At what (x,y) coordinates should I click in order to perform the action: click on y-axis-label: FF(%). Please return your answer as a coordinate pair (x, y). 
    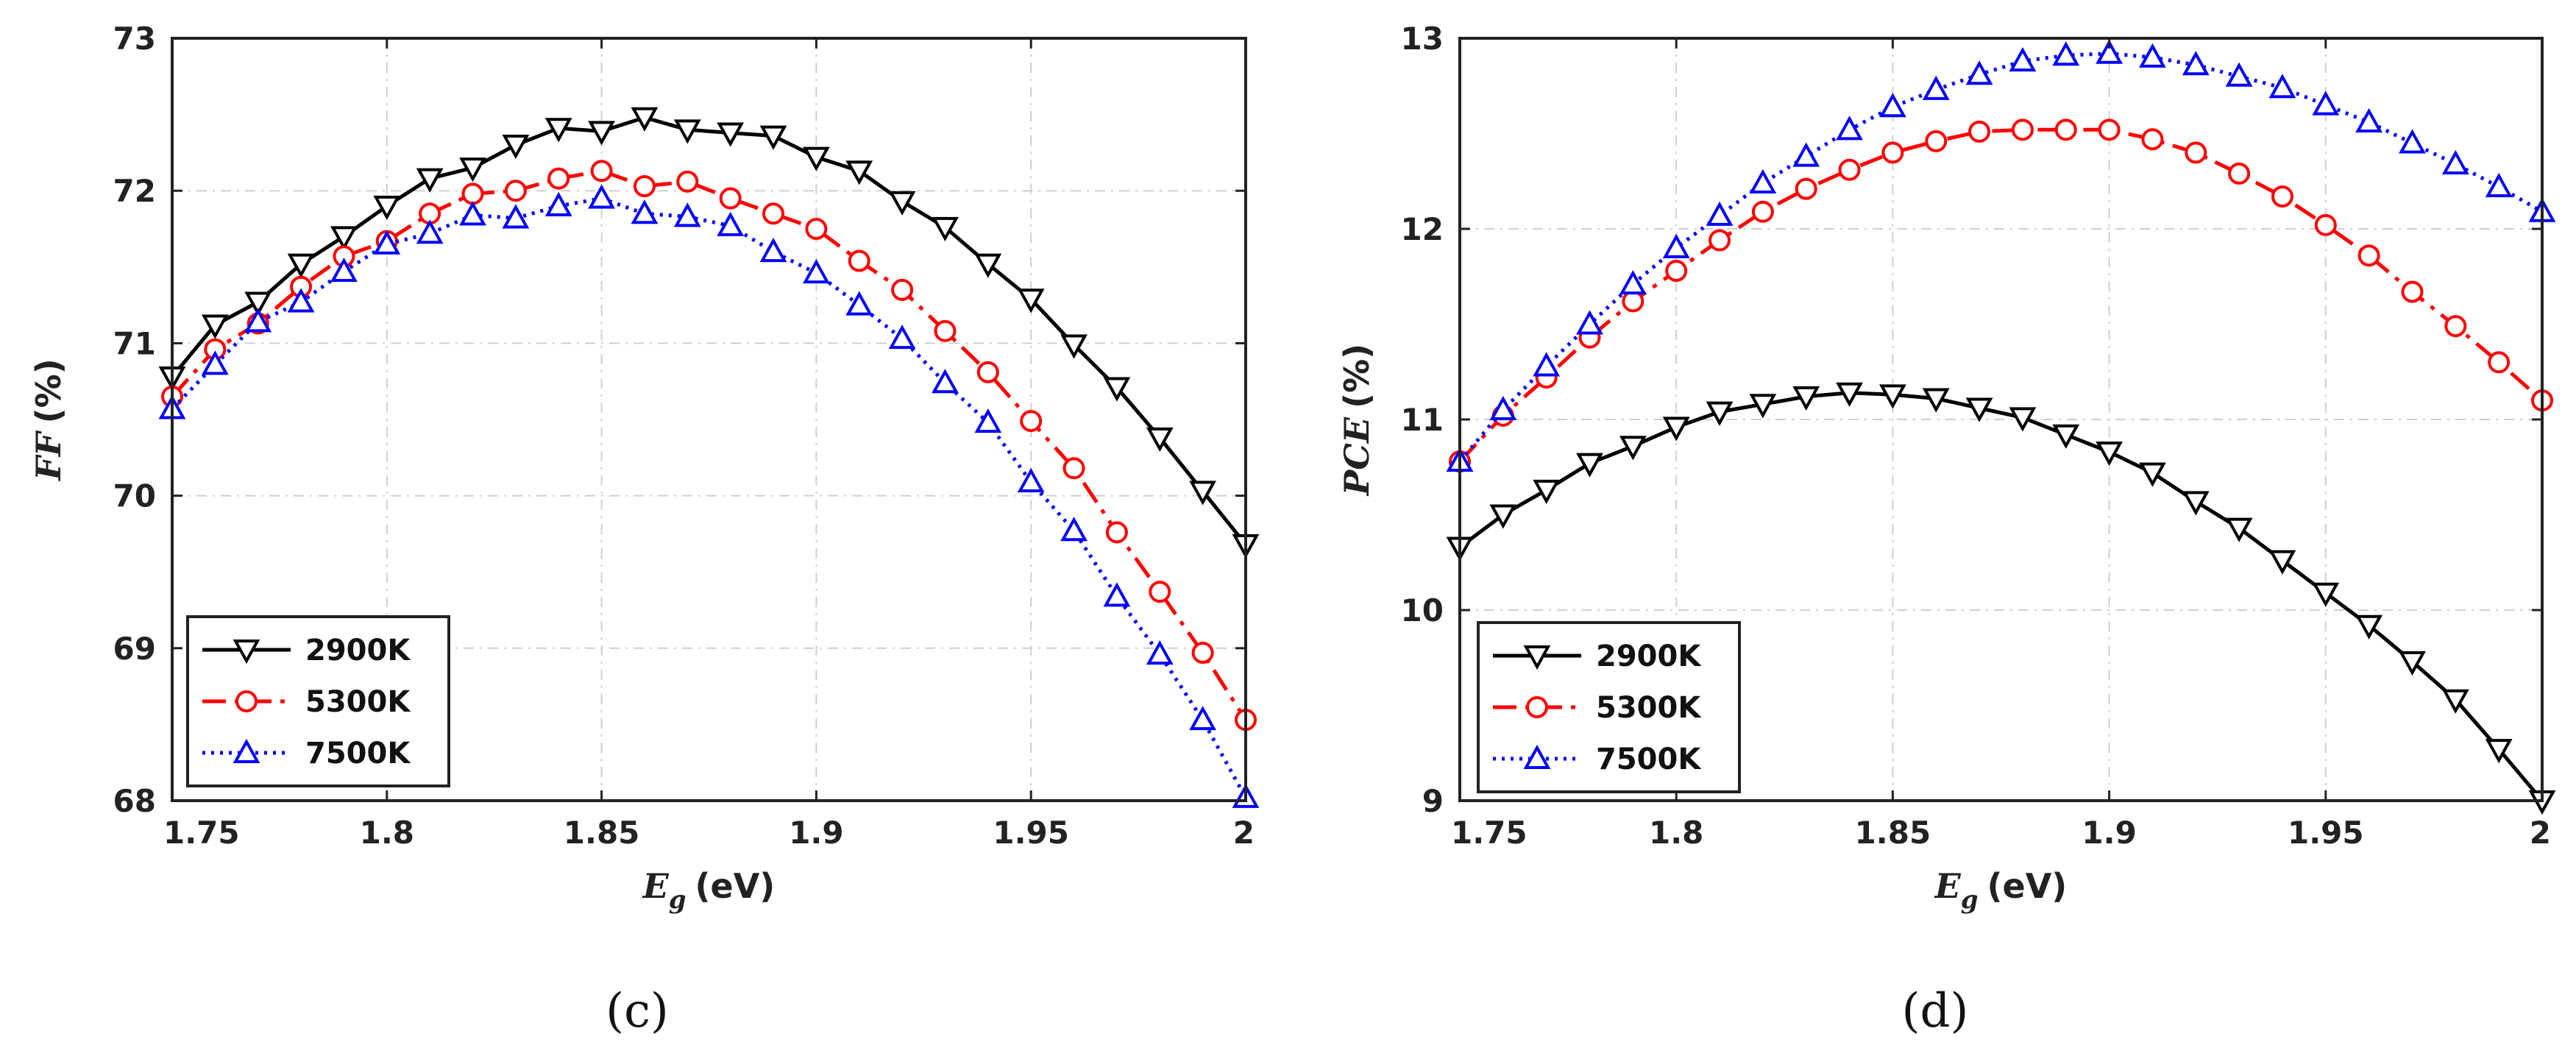
    Looking at the image, I should click on (48, 419).